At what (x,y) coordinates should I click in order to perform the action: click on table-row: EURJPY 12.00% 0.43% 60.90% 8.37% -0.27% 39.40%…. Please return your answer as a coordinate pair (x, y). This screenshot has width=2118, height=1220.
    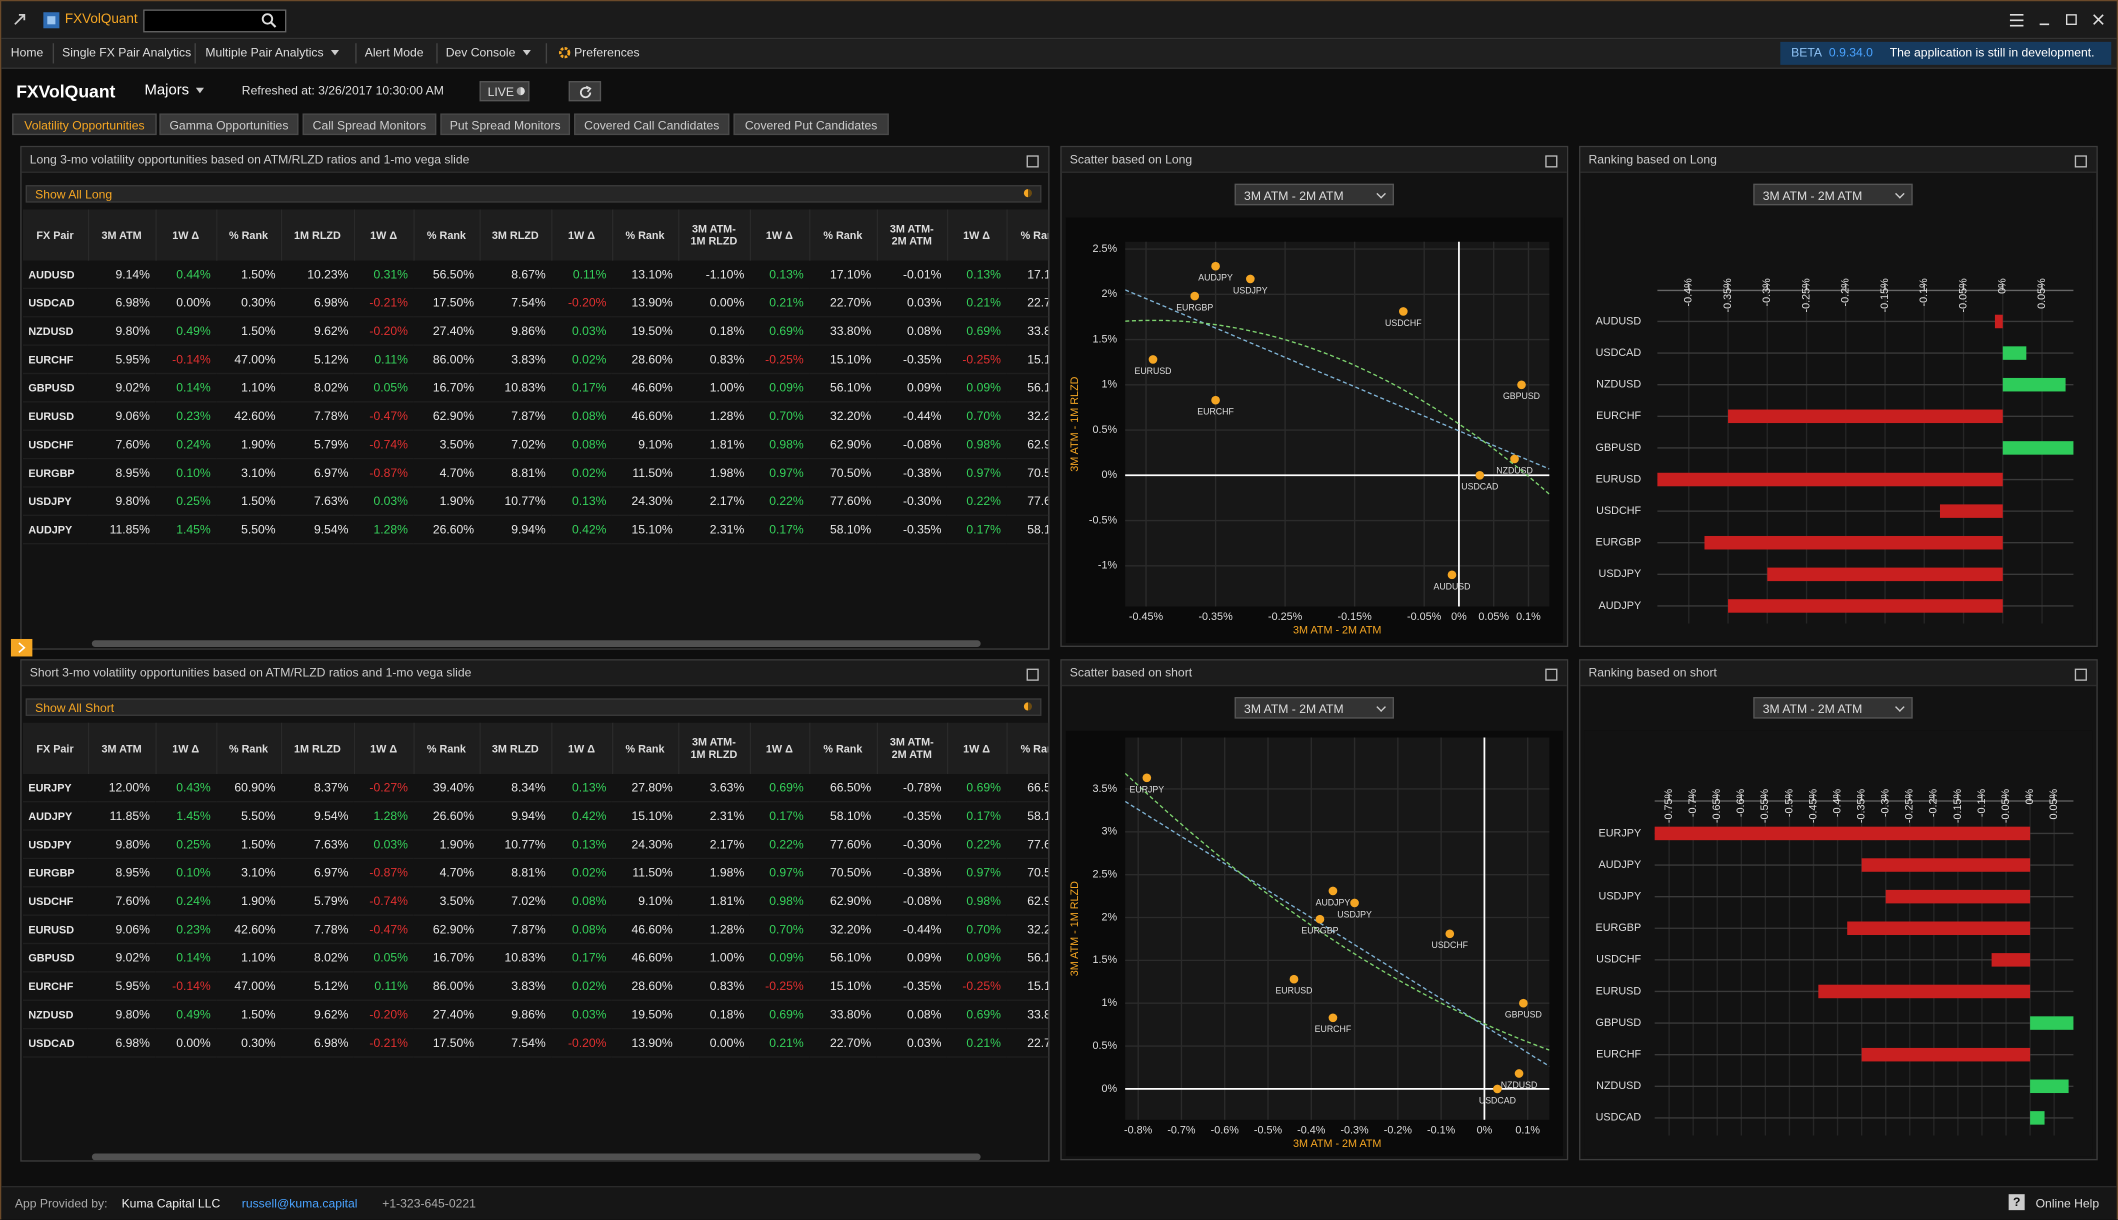
    Looking at the image, I should click on (535, 788).